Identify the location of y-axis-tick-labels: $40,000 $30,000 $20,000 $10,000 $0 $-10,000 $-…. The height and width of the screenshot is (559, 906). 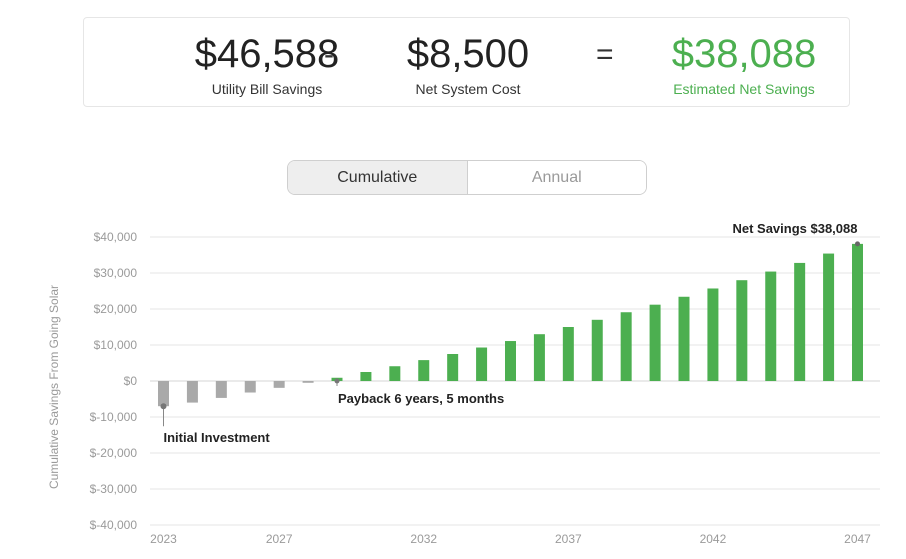
(114, 381).